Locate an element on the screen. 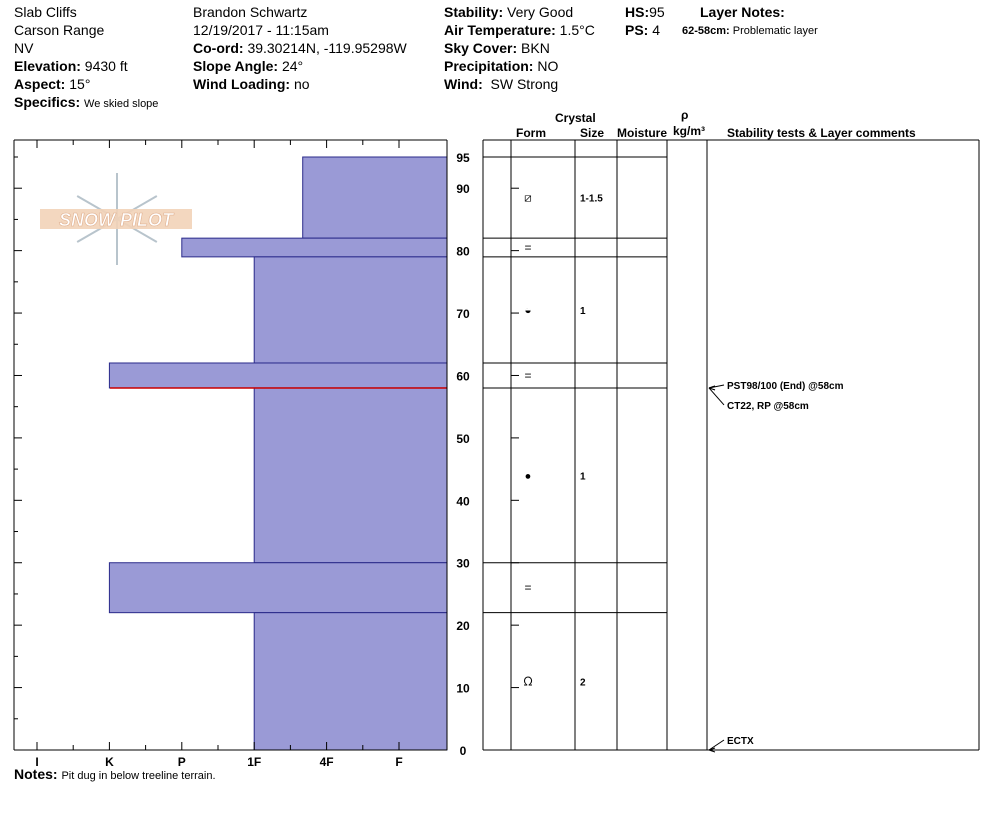 Image resolution: width=994 pixels, height=840 pixels. datetime: 12/19/2017 - 11:15am is located at coordinates (261, 30).